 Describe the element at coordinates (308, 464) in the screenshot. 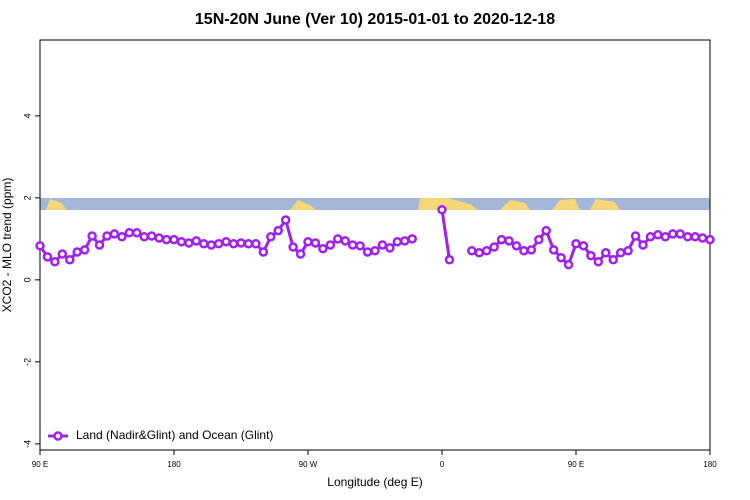

I see `x-tick-label: 90 W` at that location.